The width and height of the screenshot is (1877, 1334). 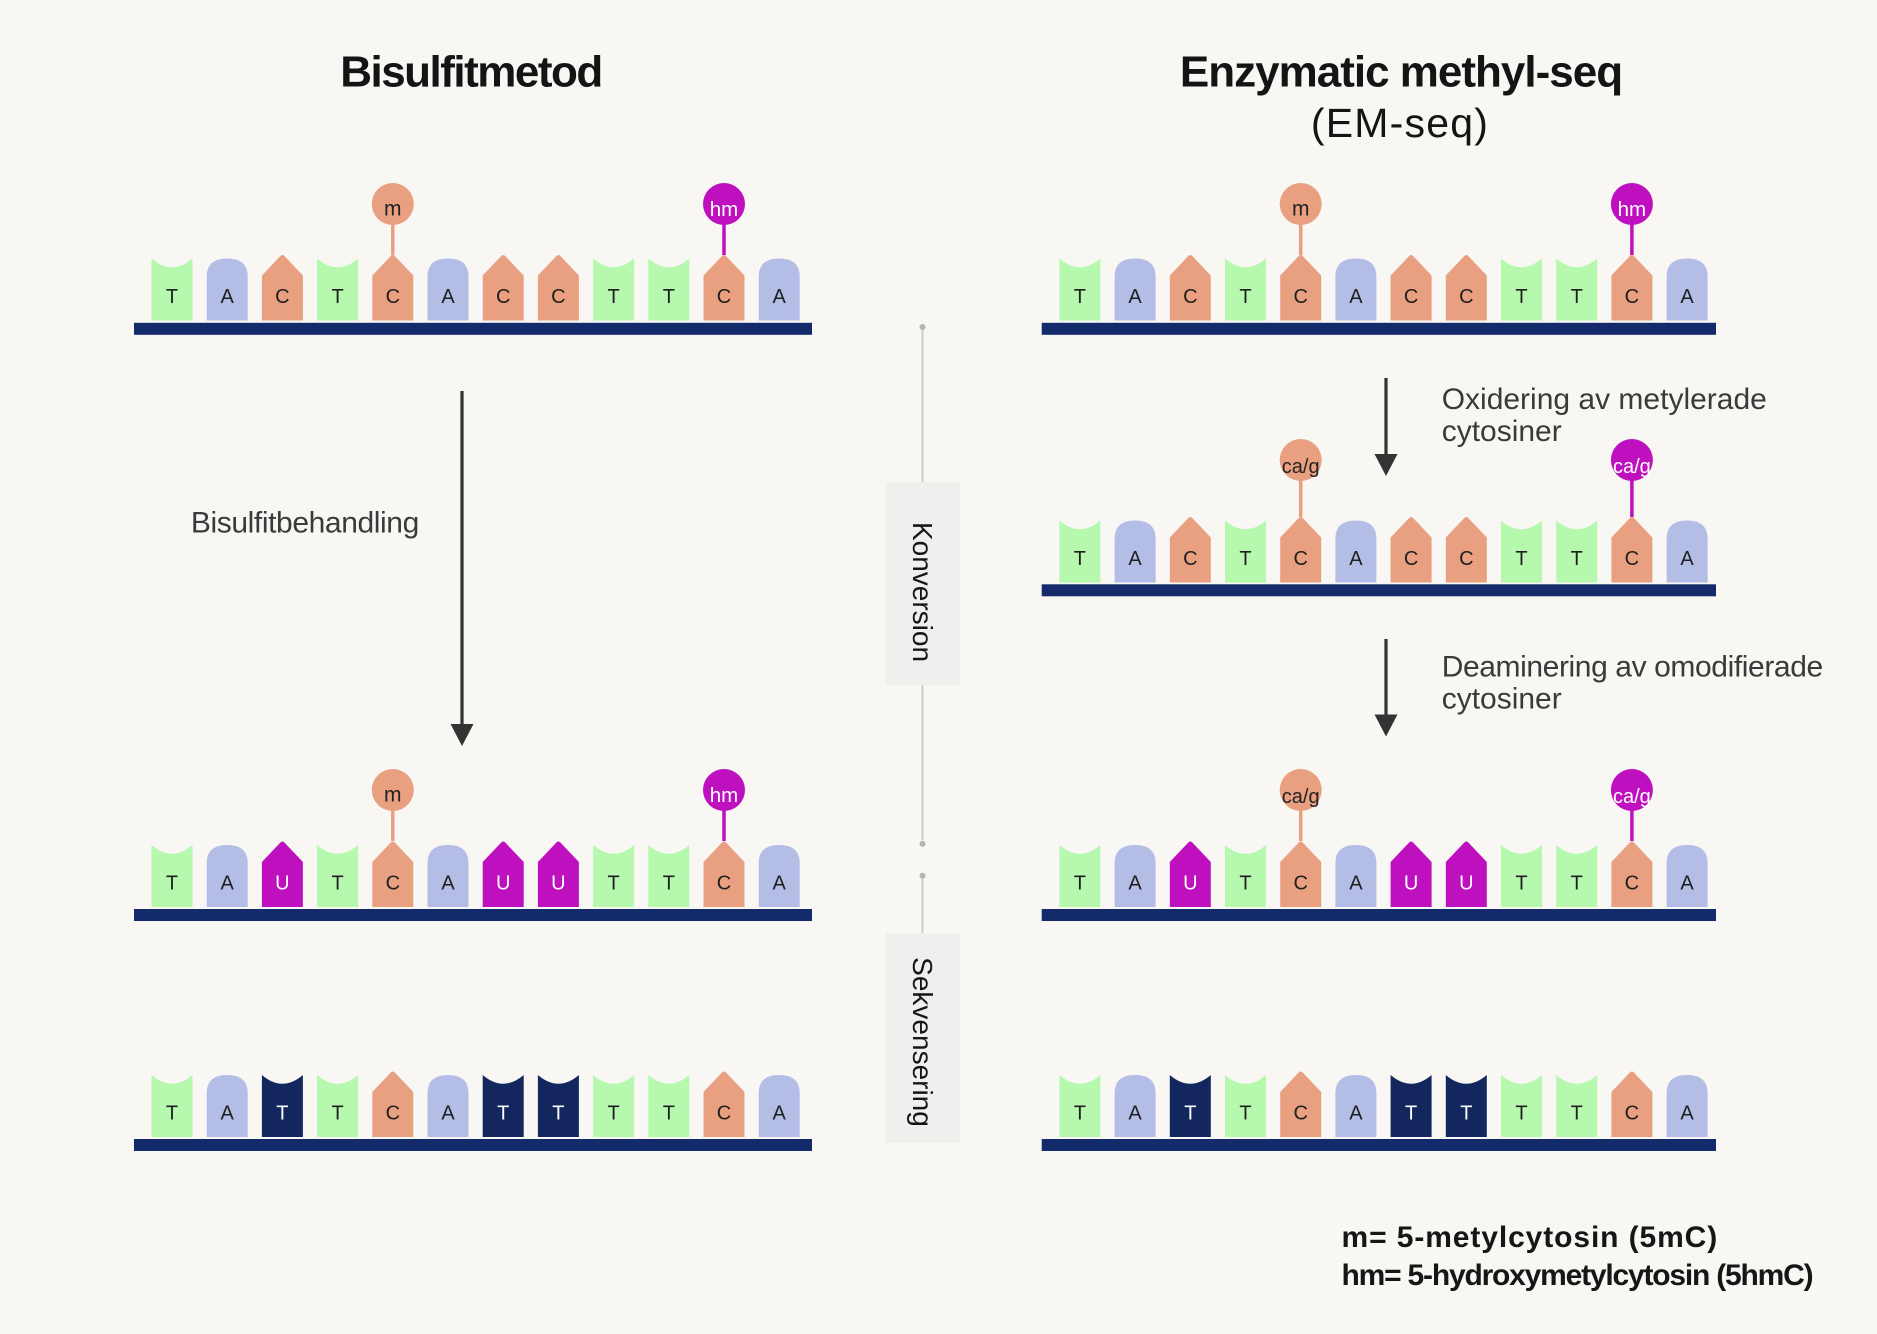 I want to click on svg-text: m= 5-metylcytosin (5mC), so click(x=1530, y=1237).